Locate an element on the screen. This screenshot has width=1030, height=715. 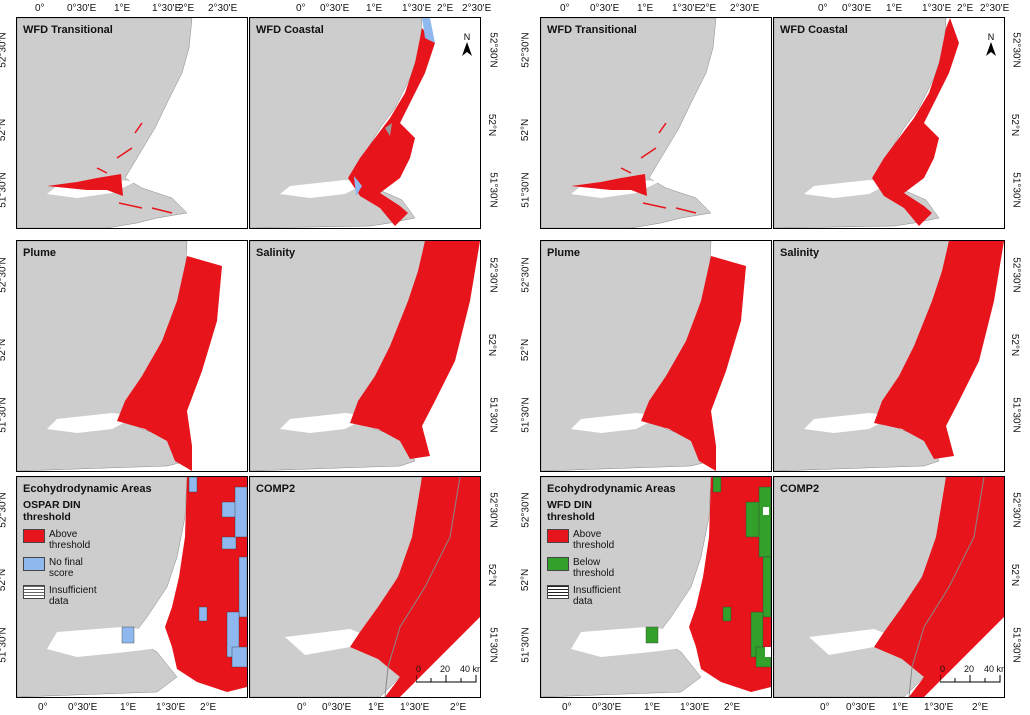
legend-label: data is located at coordinates (59, 601).